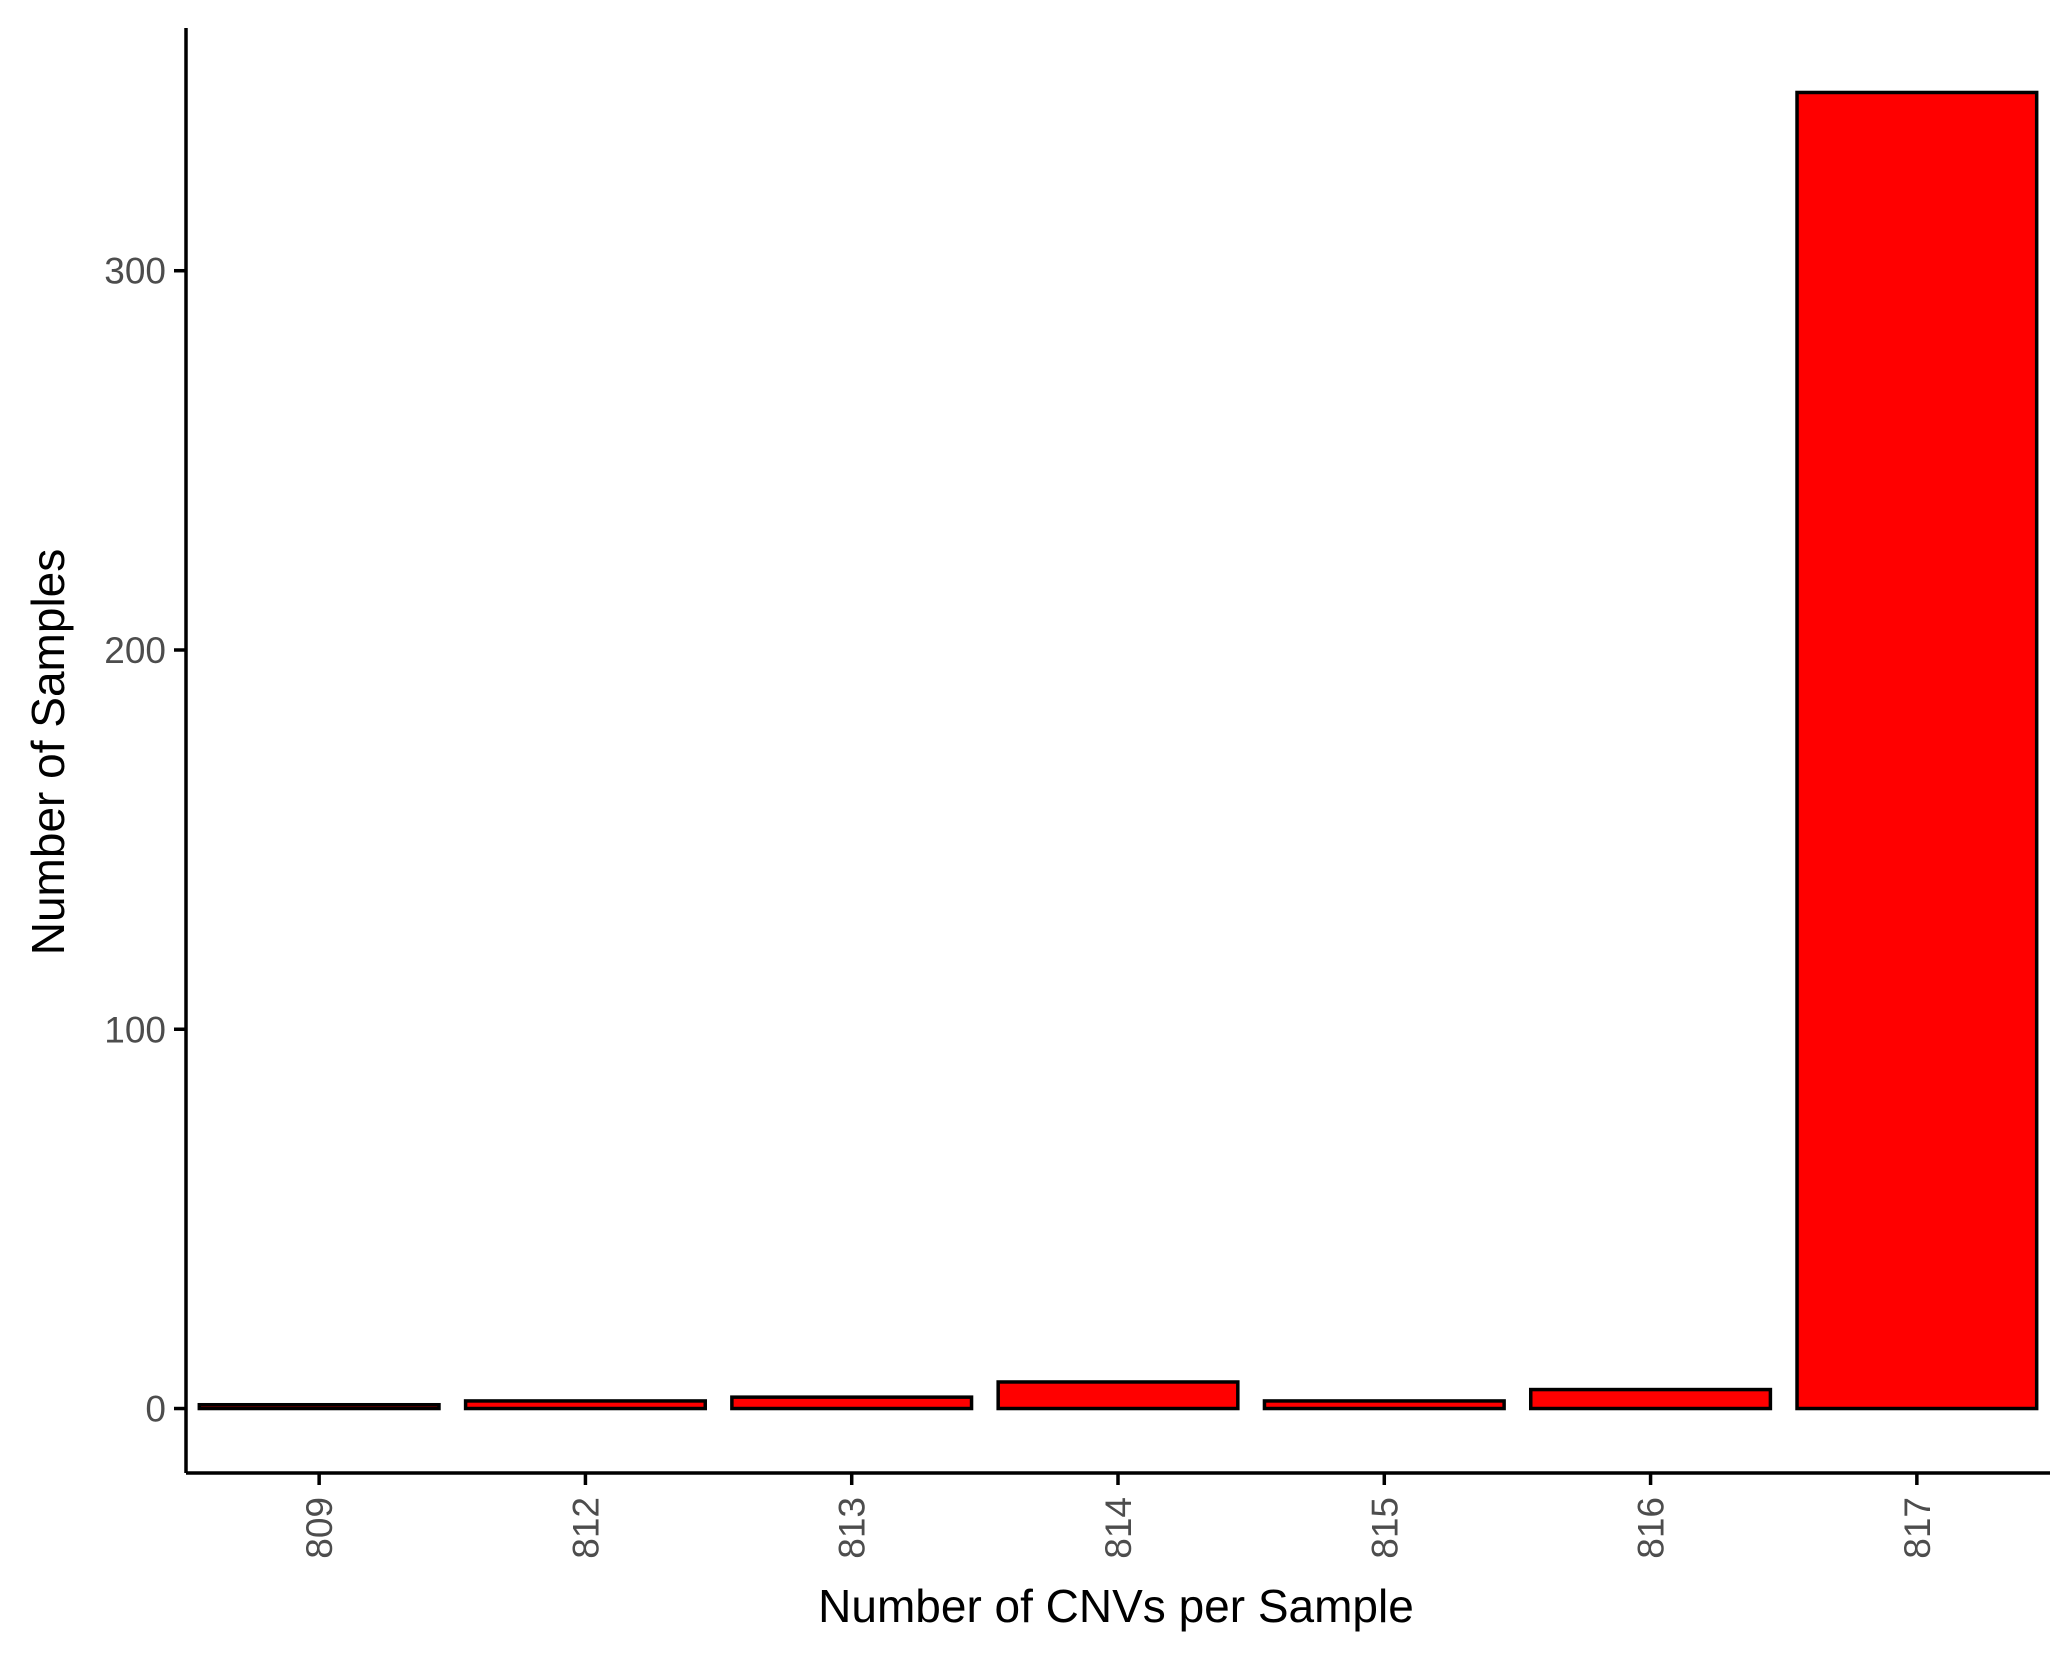  I want to click on y-tick-label-0: 0, so click(155, 1409).